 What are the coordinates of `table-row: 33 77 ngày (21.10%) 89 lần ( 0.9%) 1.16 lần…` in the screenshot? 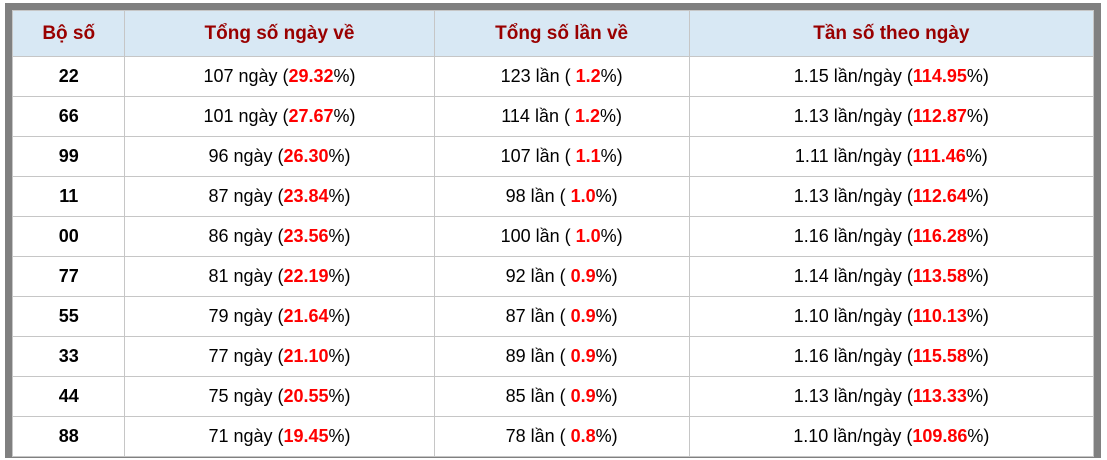 It's located at (553, 356).